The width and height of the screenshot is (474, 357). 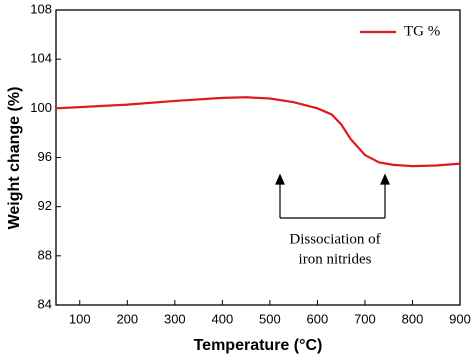 I want to click on y-tick-label: 100, so click(x=41, y=107).